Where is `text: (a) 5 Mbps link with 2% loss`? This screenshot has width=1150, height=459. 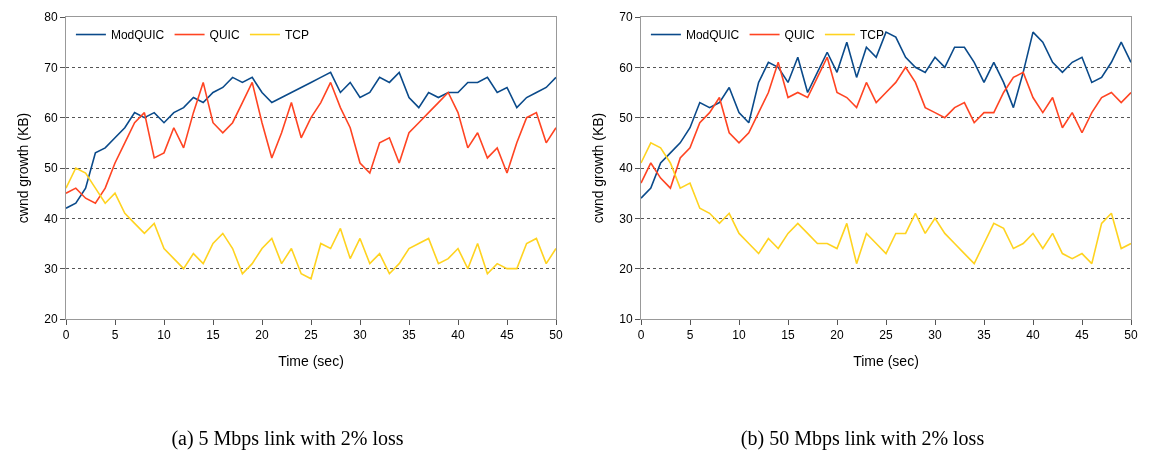 text: (a) 5 Mbps link with 2% loss is located at coordinates (287, 439).